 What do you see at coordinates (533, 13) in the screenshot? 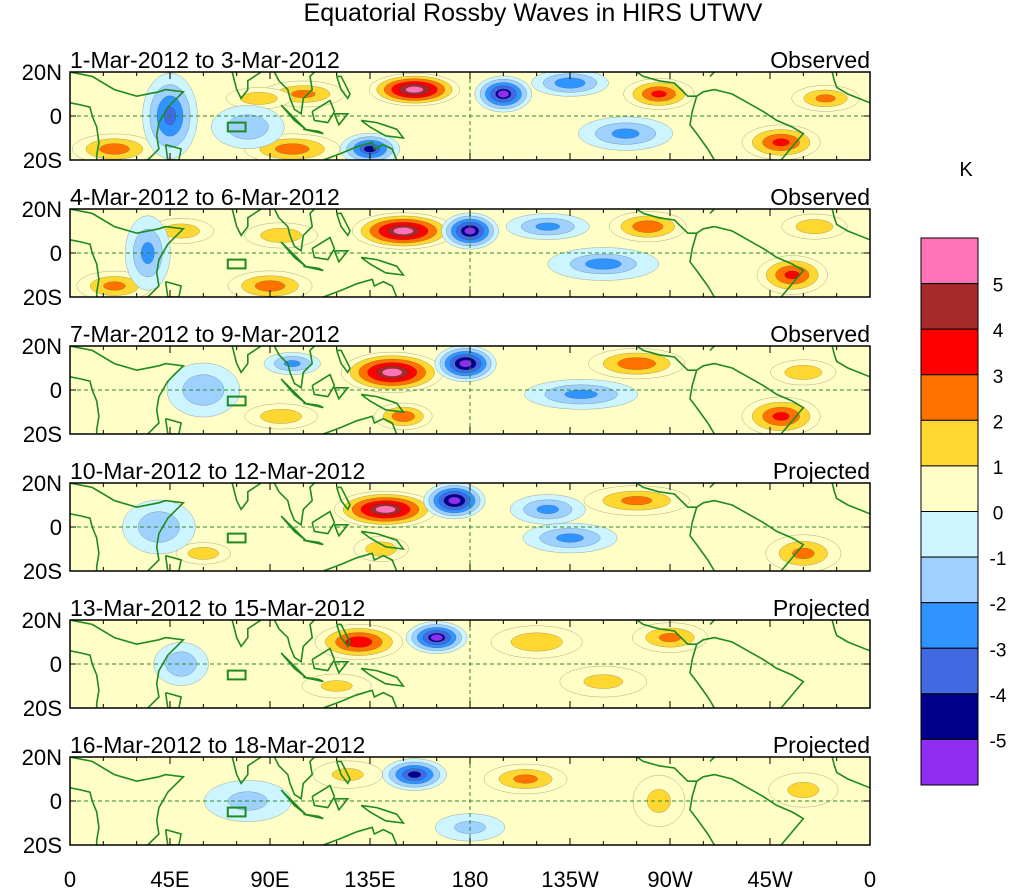
I see `chart-title: Equatorial Rossby Waves in HIRS UTWV` at bounding box center [533, 13].